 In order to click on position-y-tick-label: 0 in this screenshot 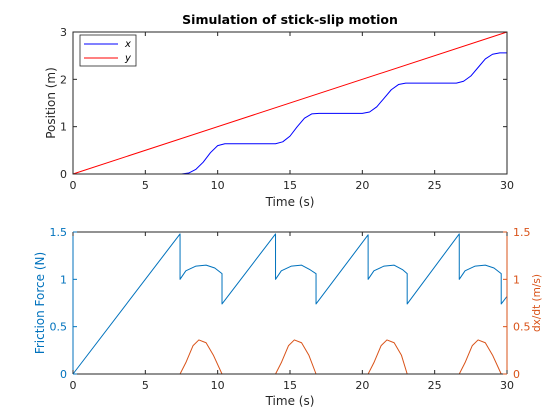, I will do `click(63, 174)`.